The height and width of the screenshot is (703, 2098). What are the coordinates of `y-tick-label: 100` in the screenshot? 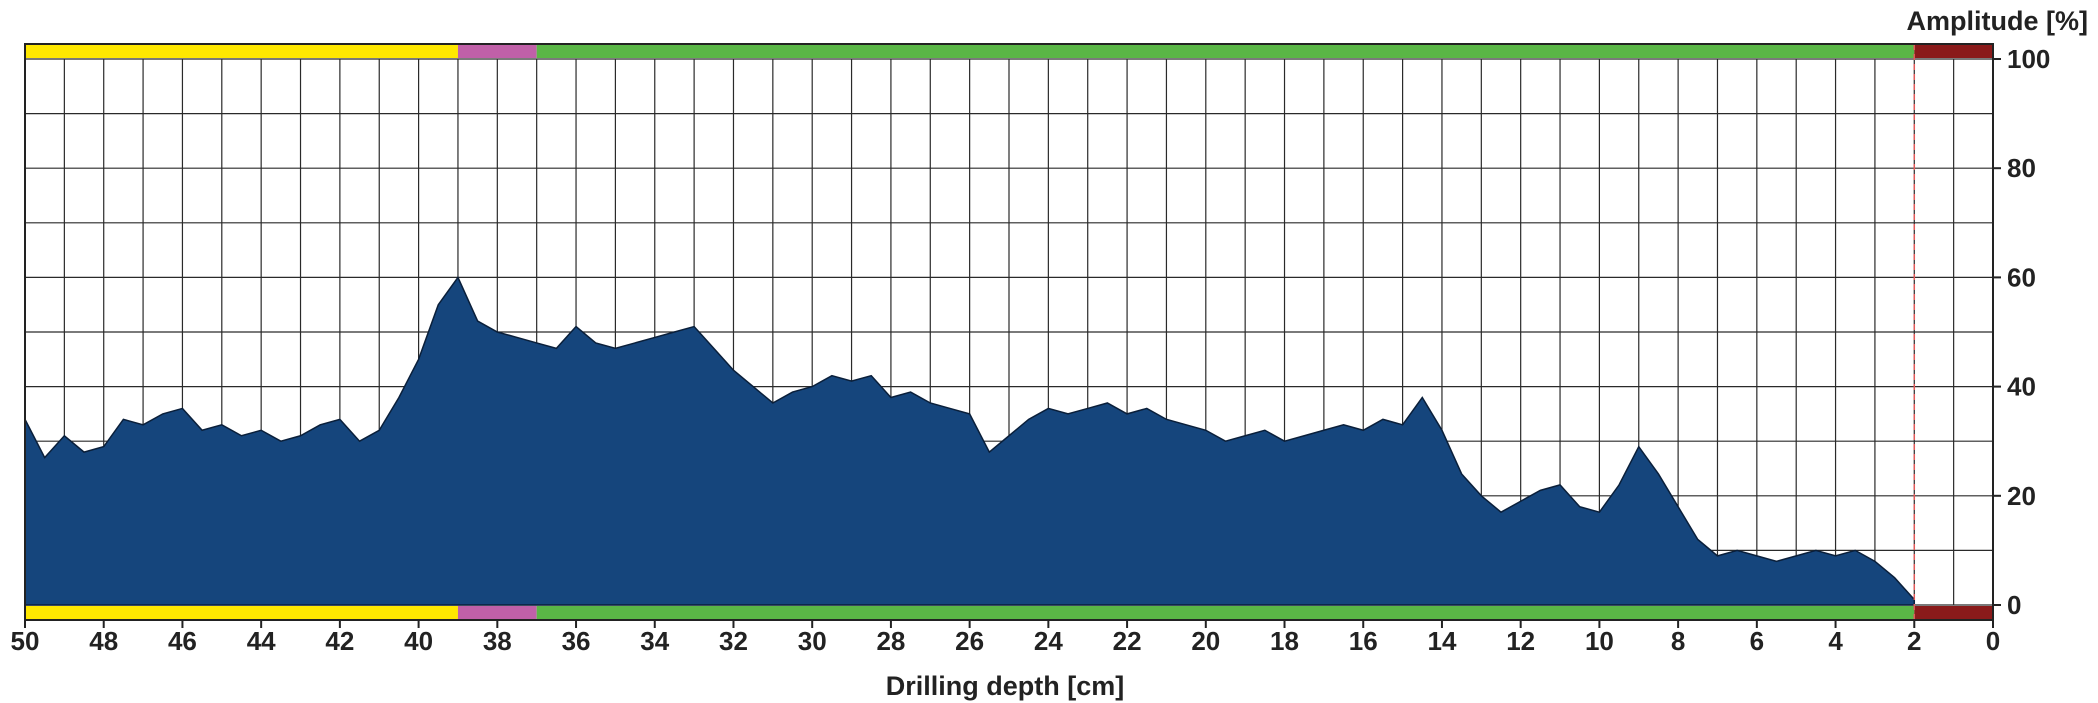 It's located at (2028, 59).